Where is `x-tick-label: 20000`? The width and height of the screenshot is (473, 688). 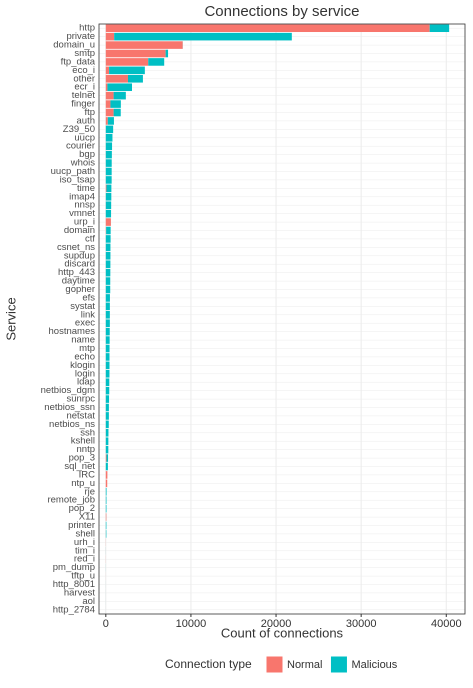 x-tick-label: 20000 is located at coordinates (276, 624).